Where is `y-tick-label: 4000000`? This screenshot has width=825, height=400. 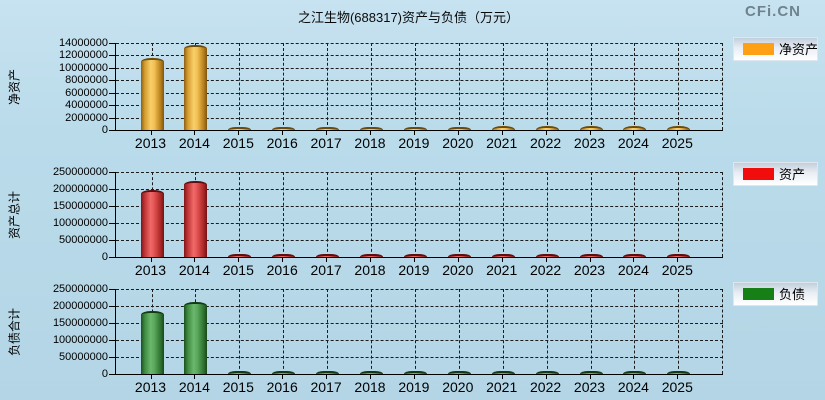 y-tick-label: 4000000 is located at coordinates (86, 105).